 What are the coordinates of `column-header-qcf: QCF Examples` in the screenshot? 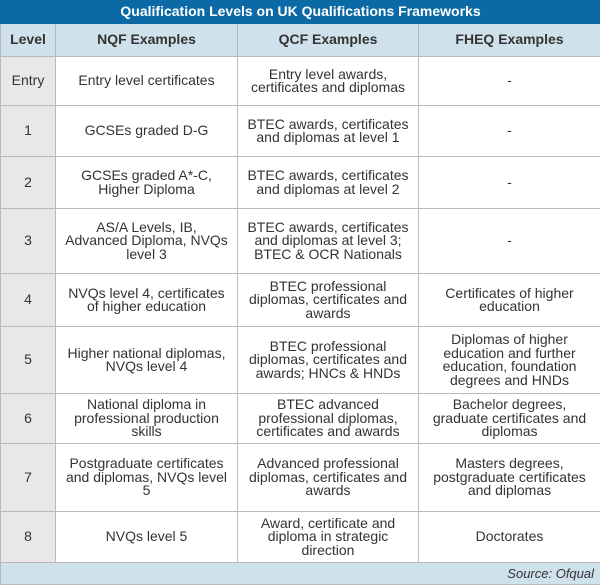 It's located at (328, 40).